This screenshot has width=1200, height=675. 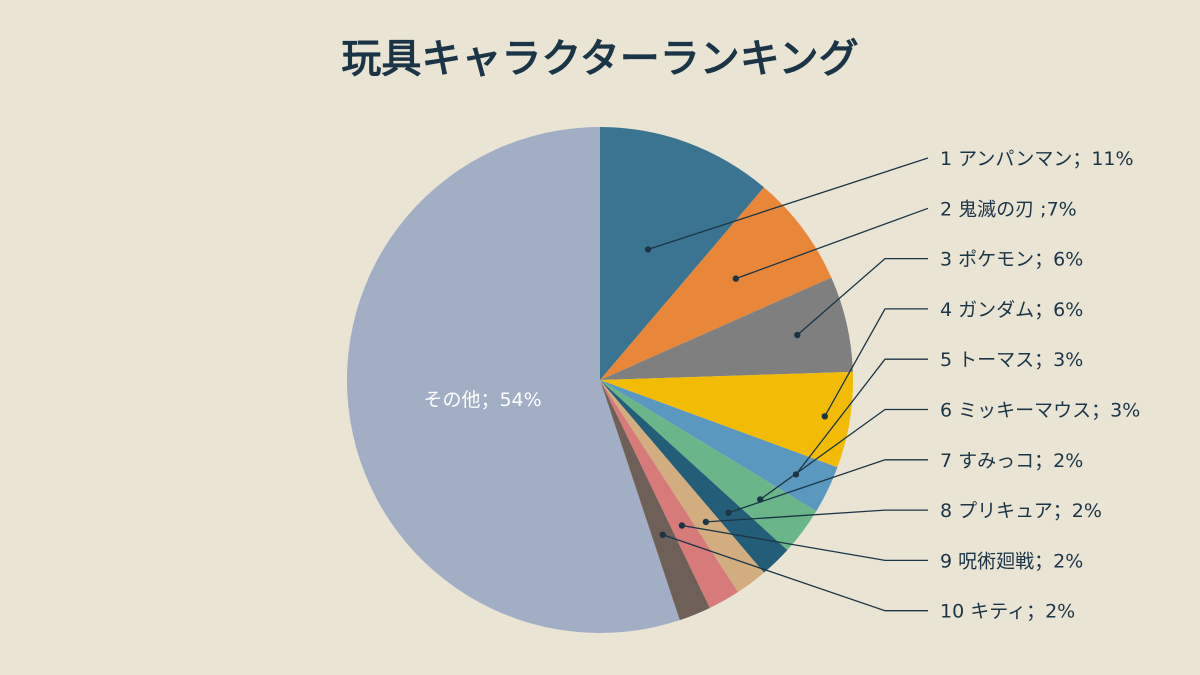 What do you see at coordinates (482, 400) in the screenshot?
I see `slice-label-other: その他；54%` at bounding box center [482, 400].